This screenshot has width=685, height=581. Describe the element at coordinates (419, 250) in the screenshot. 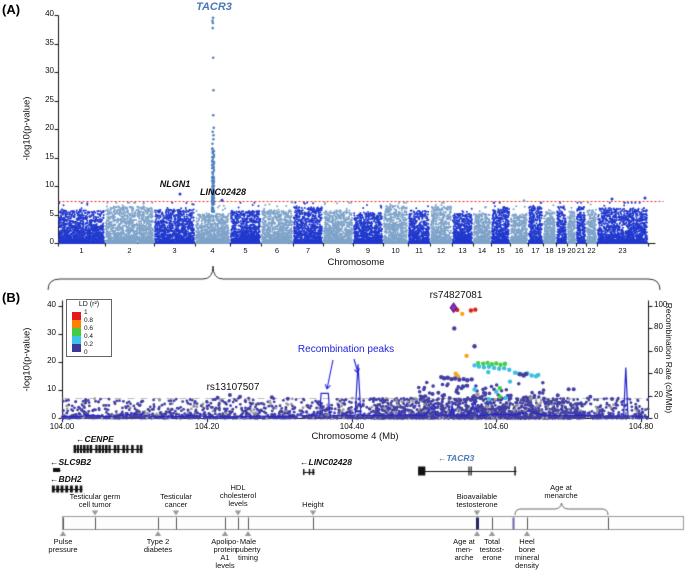

I see `panel-a-chr-label: 11` at that location.